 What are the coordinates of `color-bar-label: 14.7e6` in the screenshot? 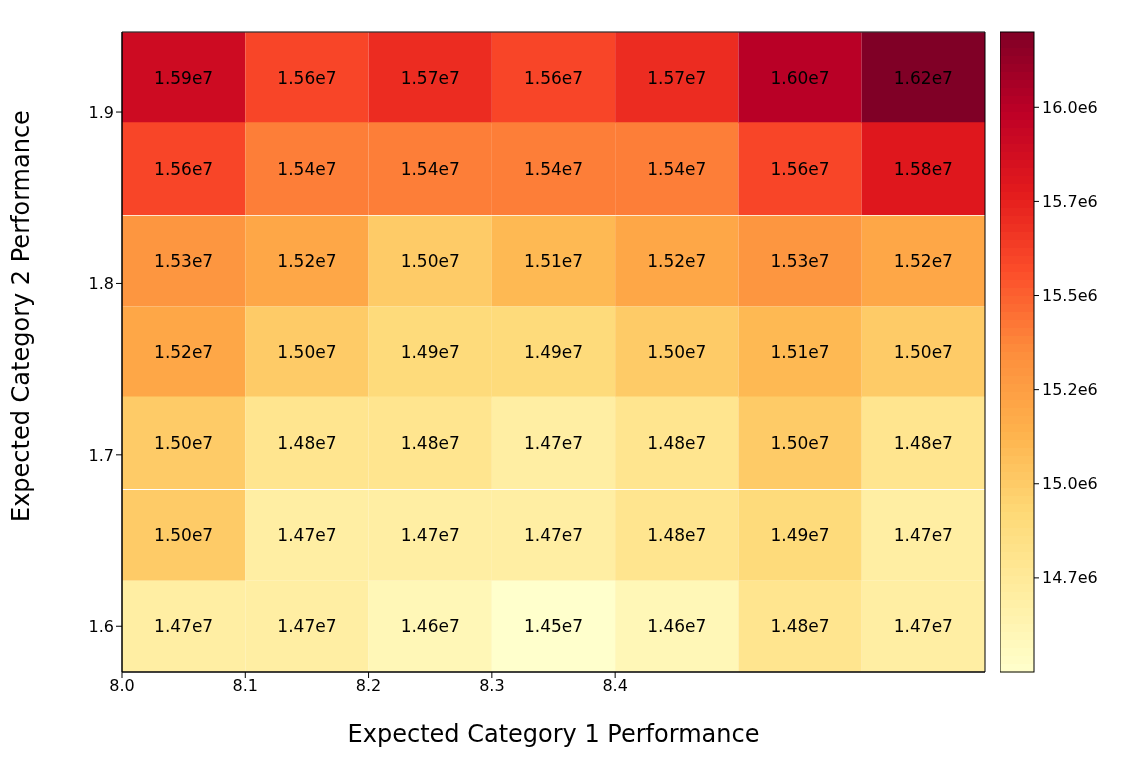 It's located at (1070, 578).